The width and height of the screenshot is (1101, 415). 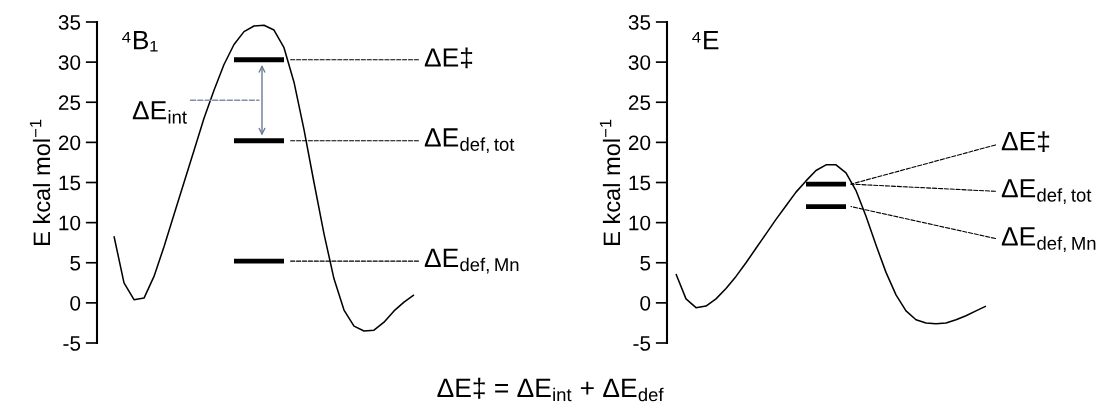 I want to click on chart-title: ⁴B₁, so click(x=140, y=41).